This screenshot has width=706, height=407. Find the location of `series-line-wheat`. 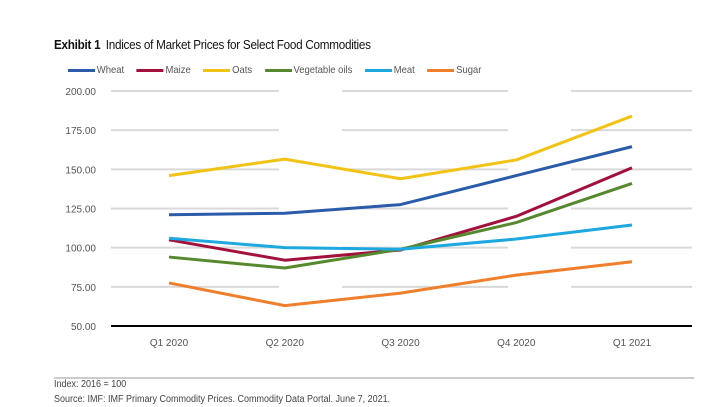

series-line-wheat is located at coordinates (400, 181).